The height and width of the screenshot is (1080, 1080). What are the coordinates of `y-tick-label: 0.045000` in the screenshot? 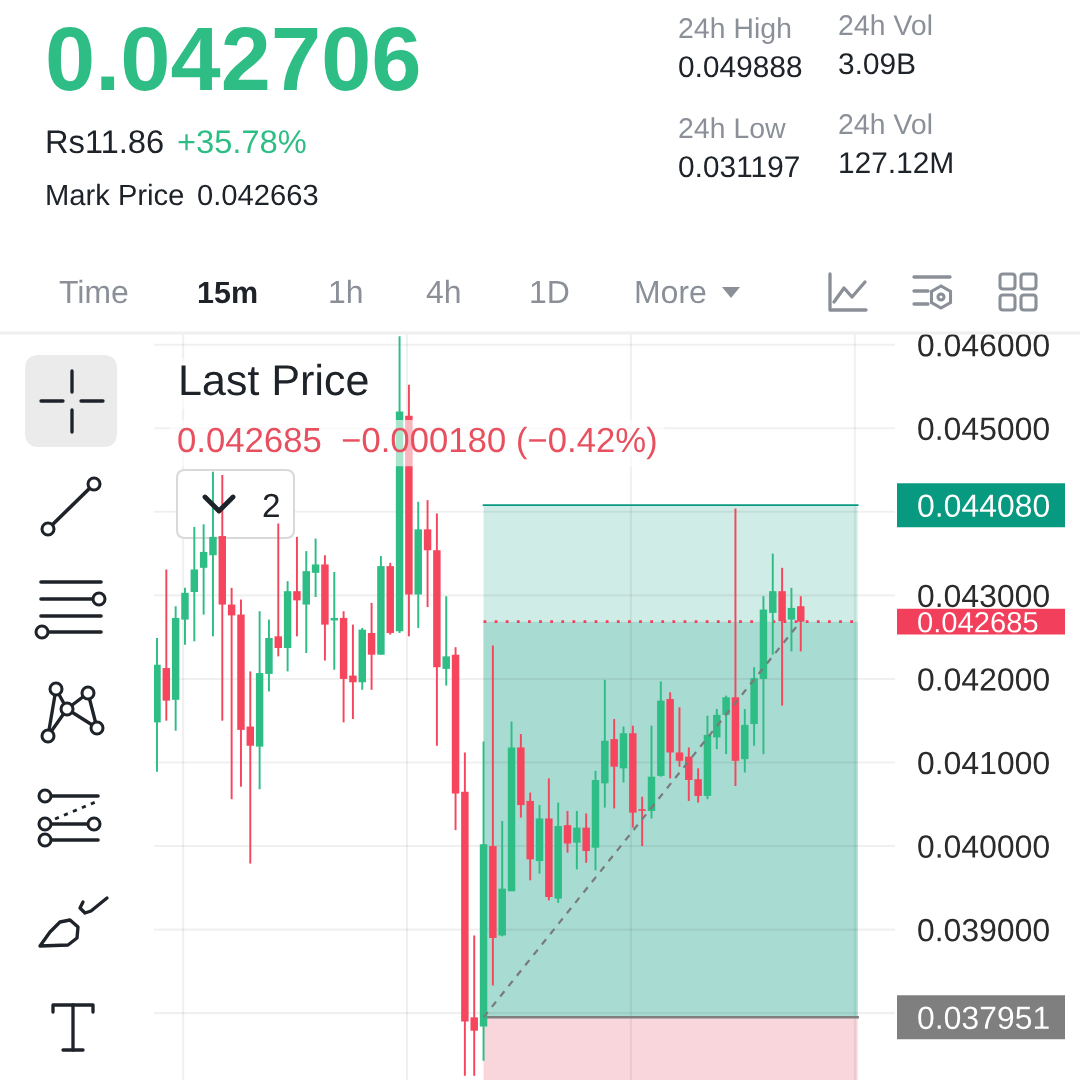 It's located at (983, 429).